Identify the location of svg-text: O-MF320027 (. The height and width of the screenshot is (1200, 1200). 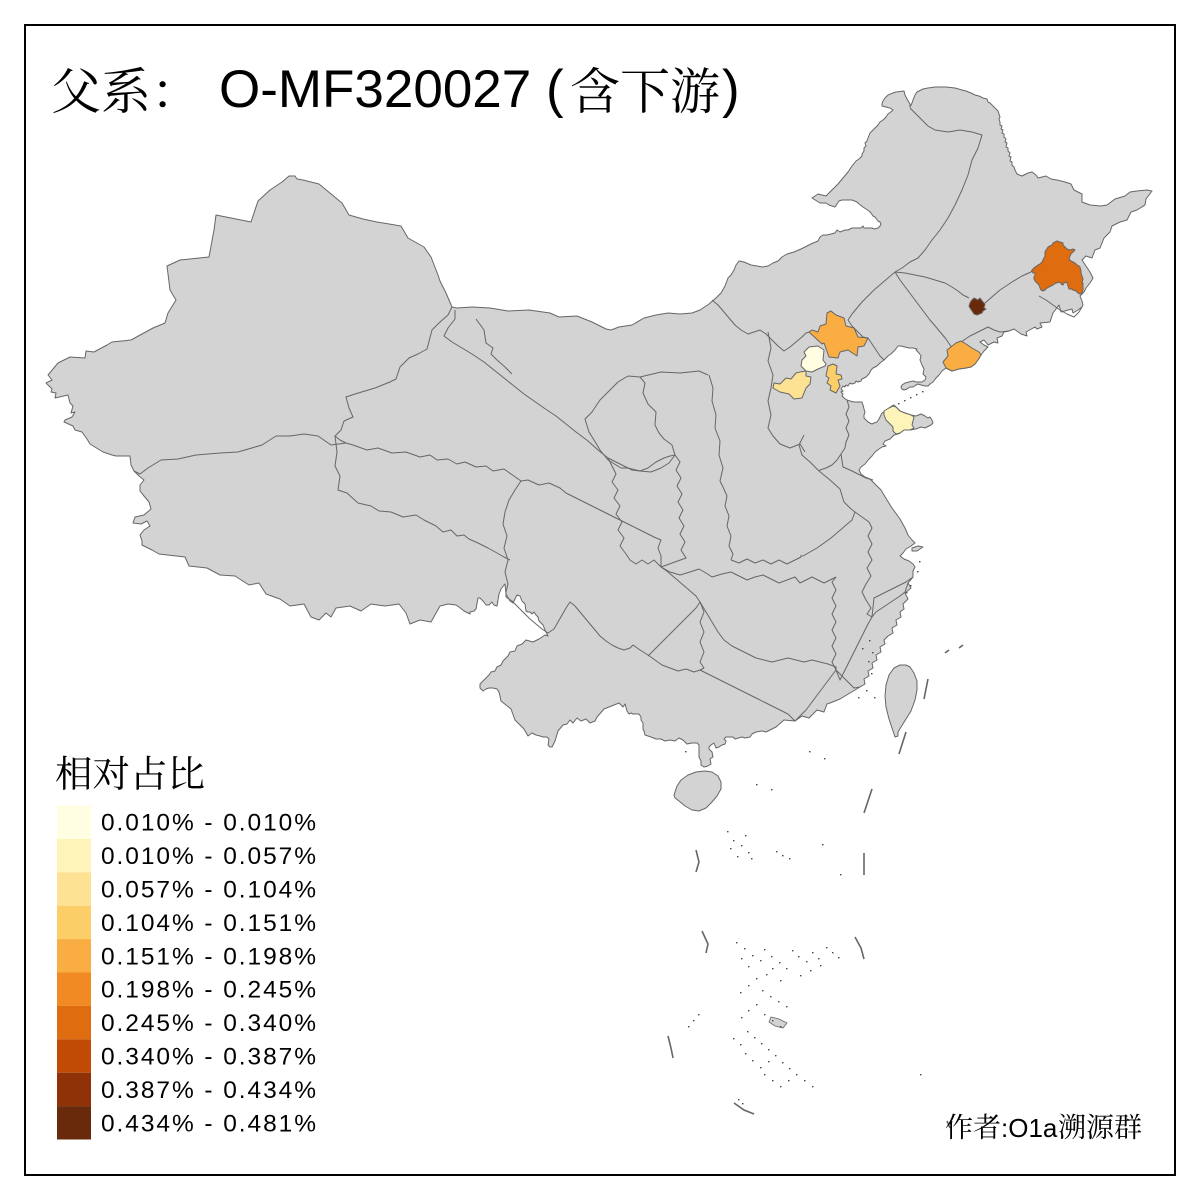
(391, 89).